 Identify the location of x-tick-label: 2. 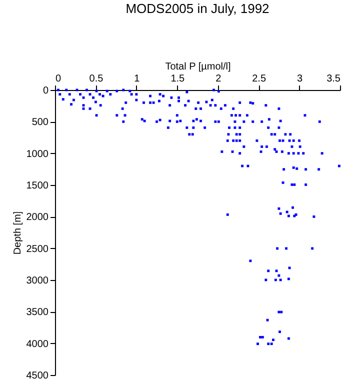
(219, 79).